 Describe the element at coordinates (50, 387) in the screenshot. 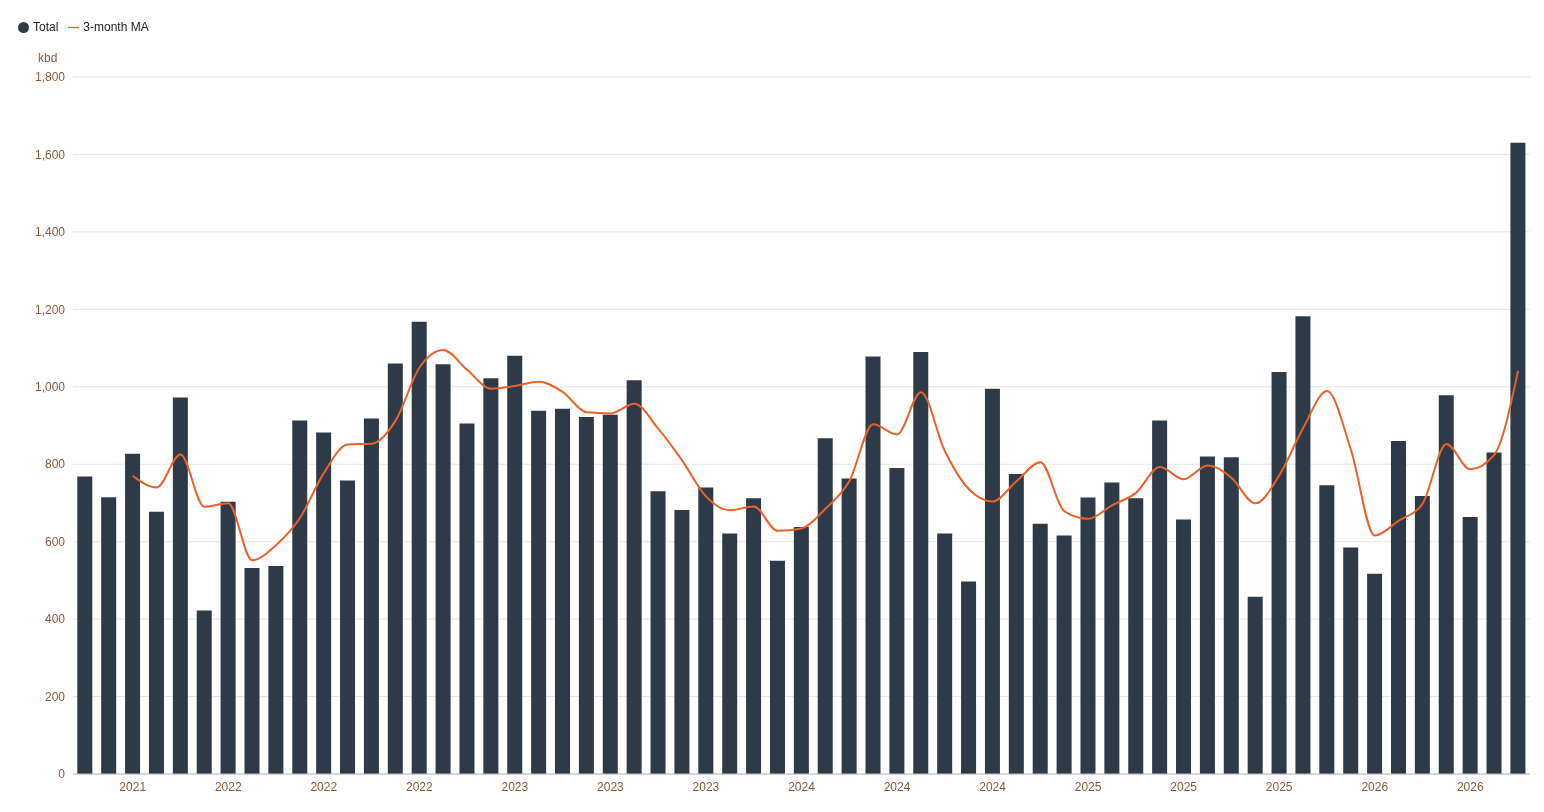

I see `y-tick-label: 1,000` at that location.